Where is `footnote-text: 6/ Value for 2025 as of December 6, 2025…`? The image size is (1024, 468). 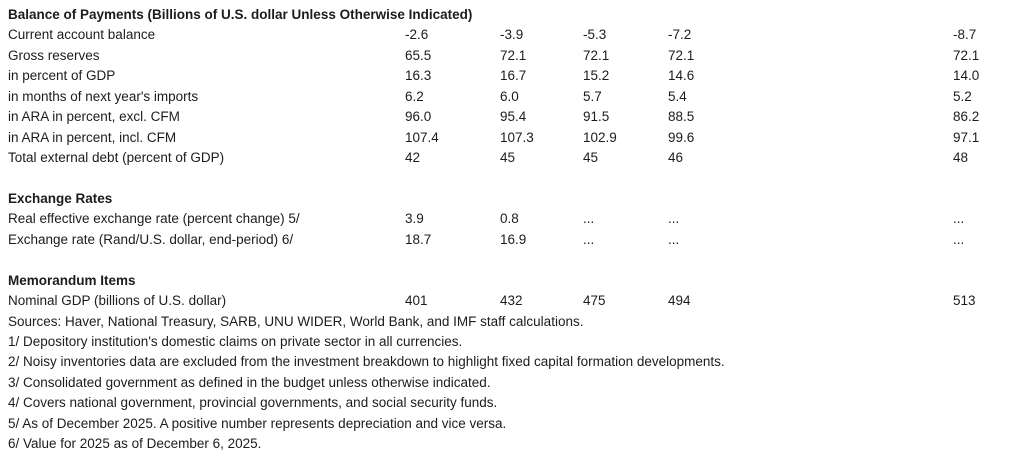
footnote-text: 6/ Value for 2025 as of December 6, 2025… is located at coordinates (135, 444).